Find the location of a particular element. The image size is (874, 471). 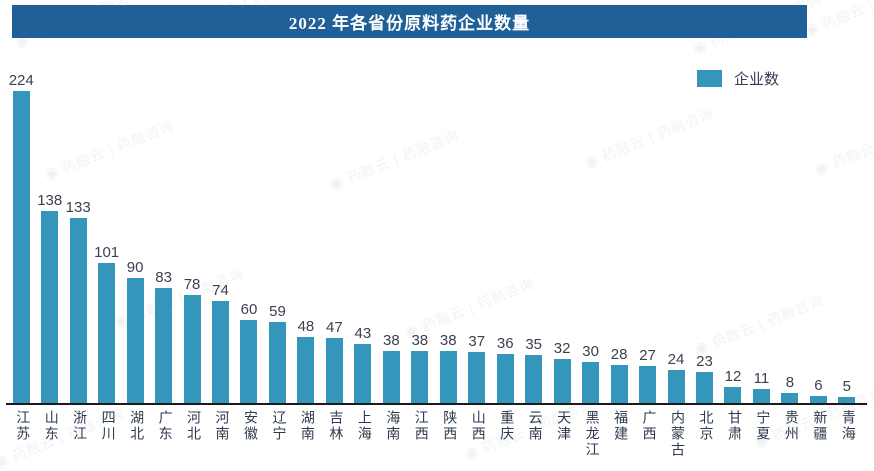

bar-column-吉林: 47 is located at coordinates (334, 362).